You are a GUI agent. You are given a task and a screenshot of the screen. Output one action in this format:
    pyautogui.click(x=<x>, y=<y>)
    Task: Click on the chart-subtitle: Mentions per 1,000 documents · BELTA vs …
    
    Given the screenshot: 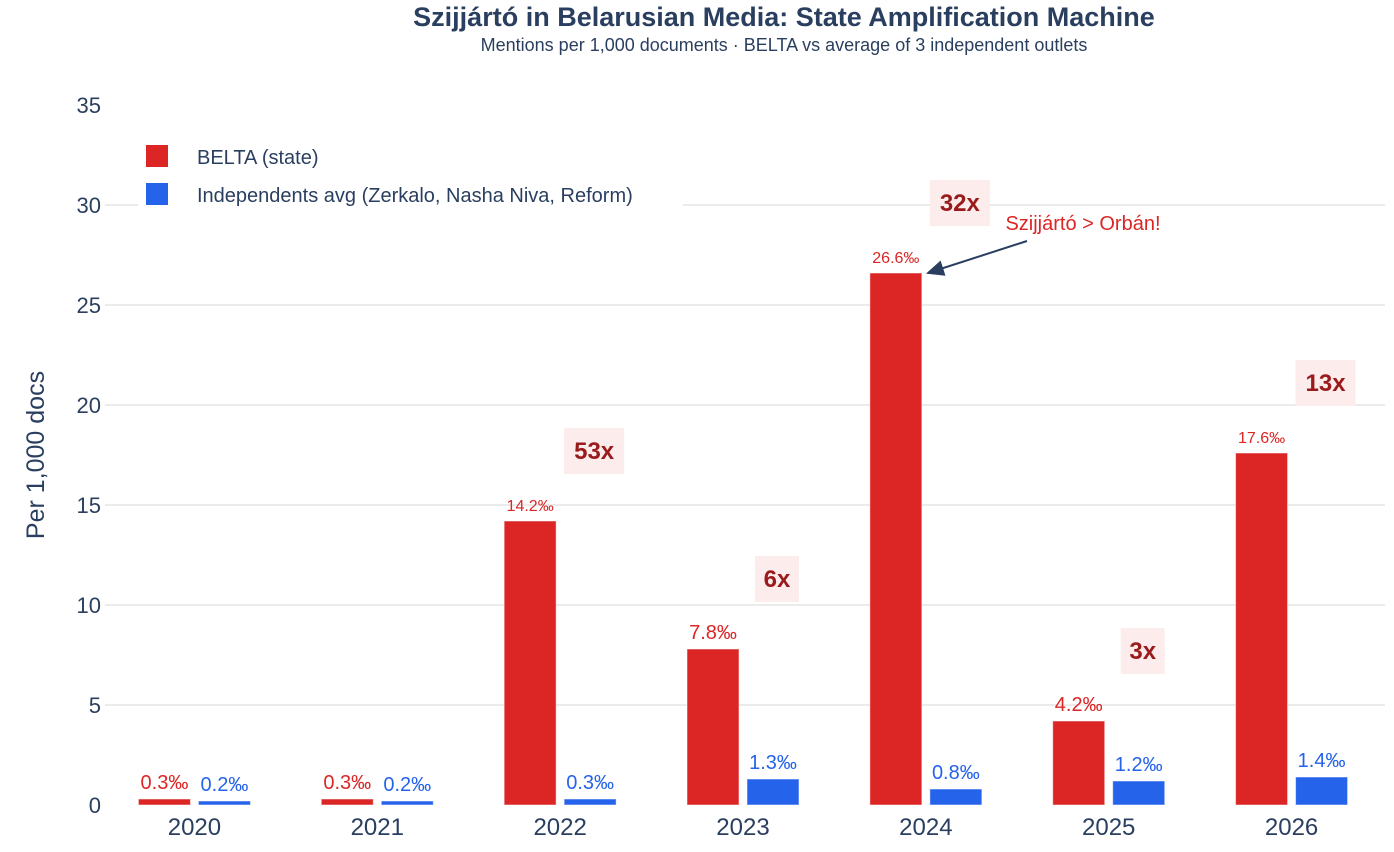 What is the action you would take?
    pyautogui.click(x=784, y=45)
    